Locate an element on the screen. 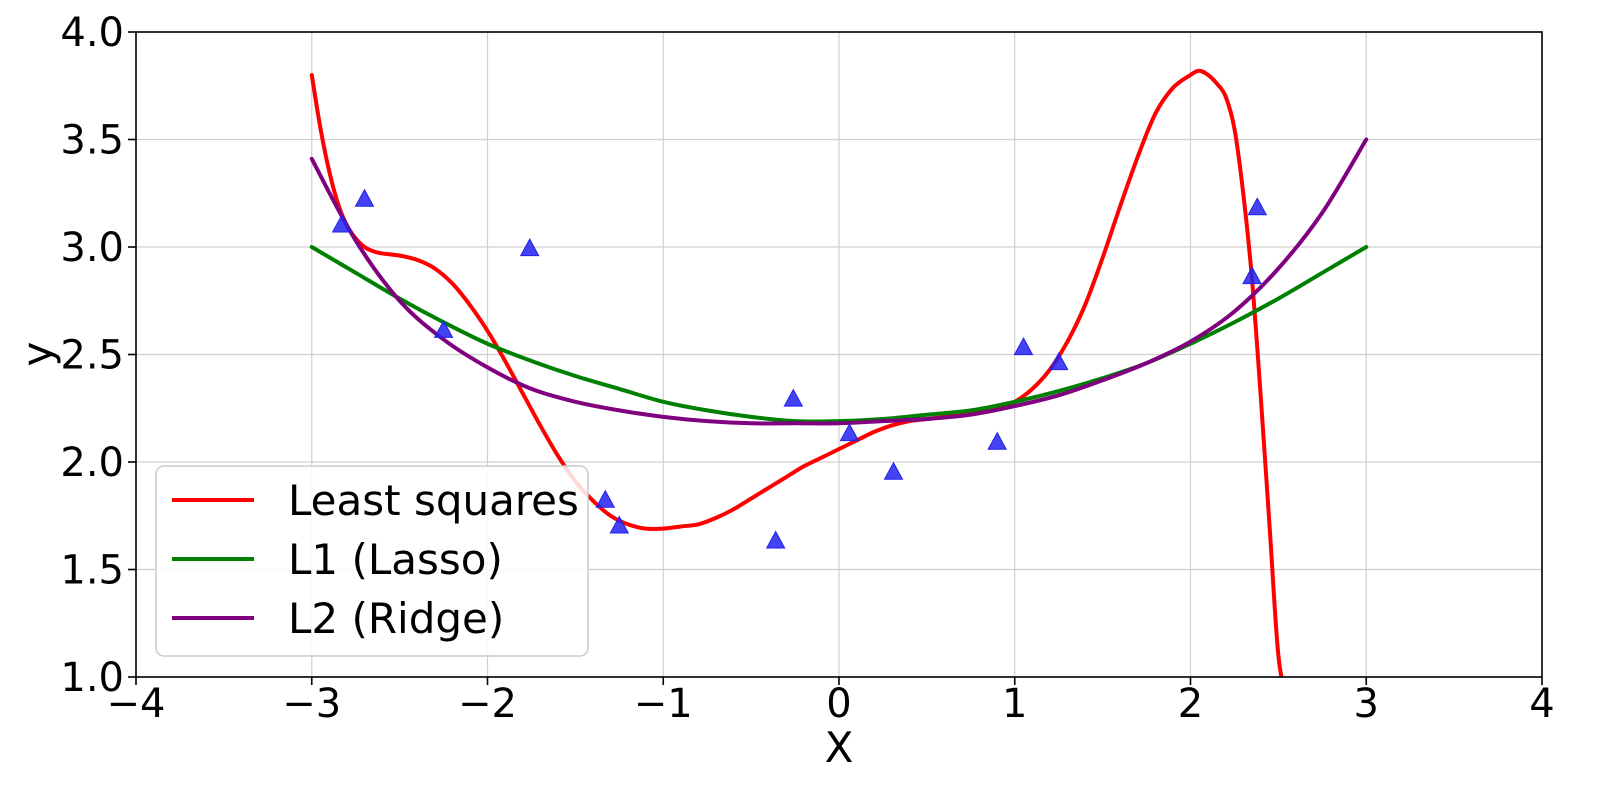  y-tick-label: 3.5 is located at coordinates (92, 141).